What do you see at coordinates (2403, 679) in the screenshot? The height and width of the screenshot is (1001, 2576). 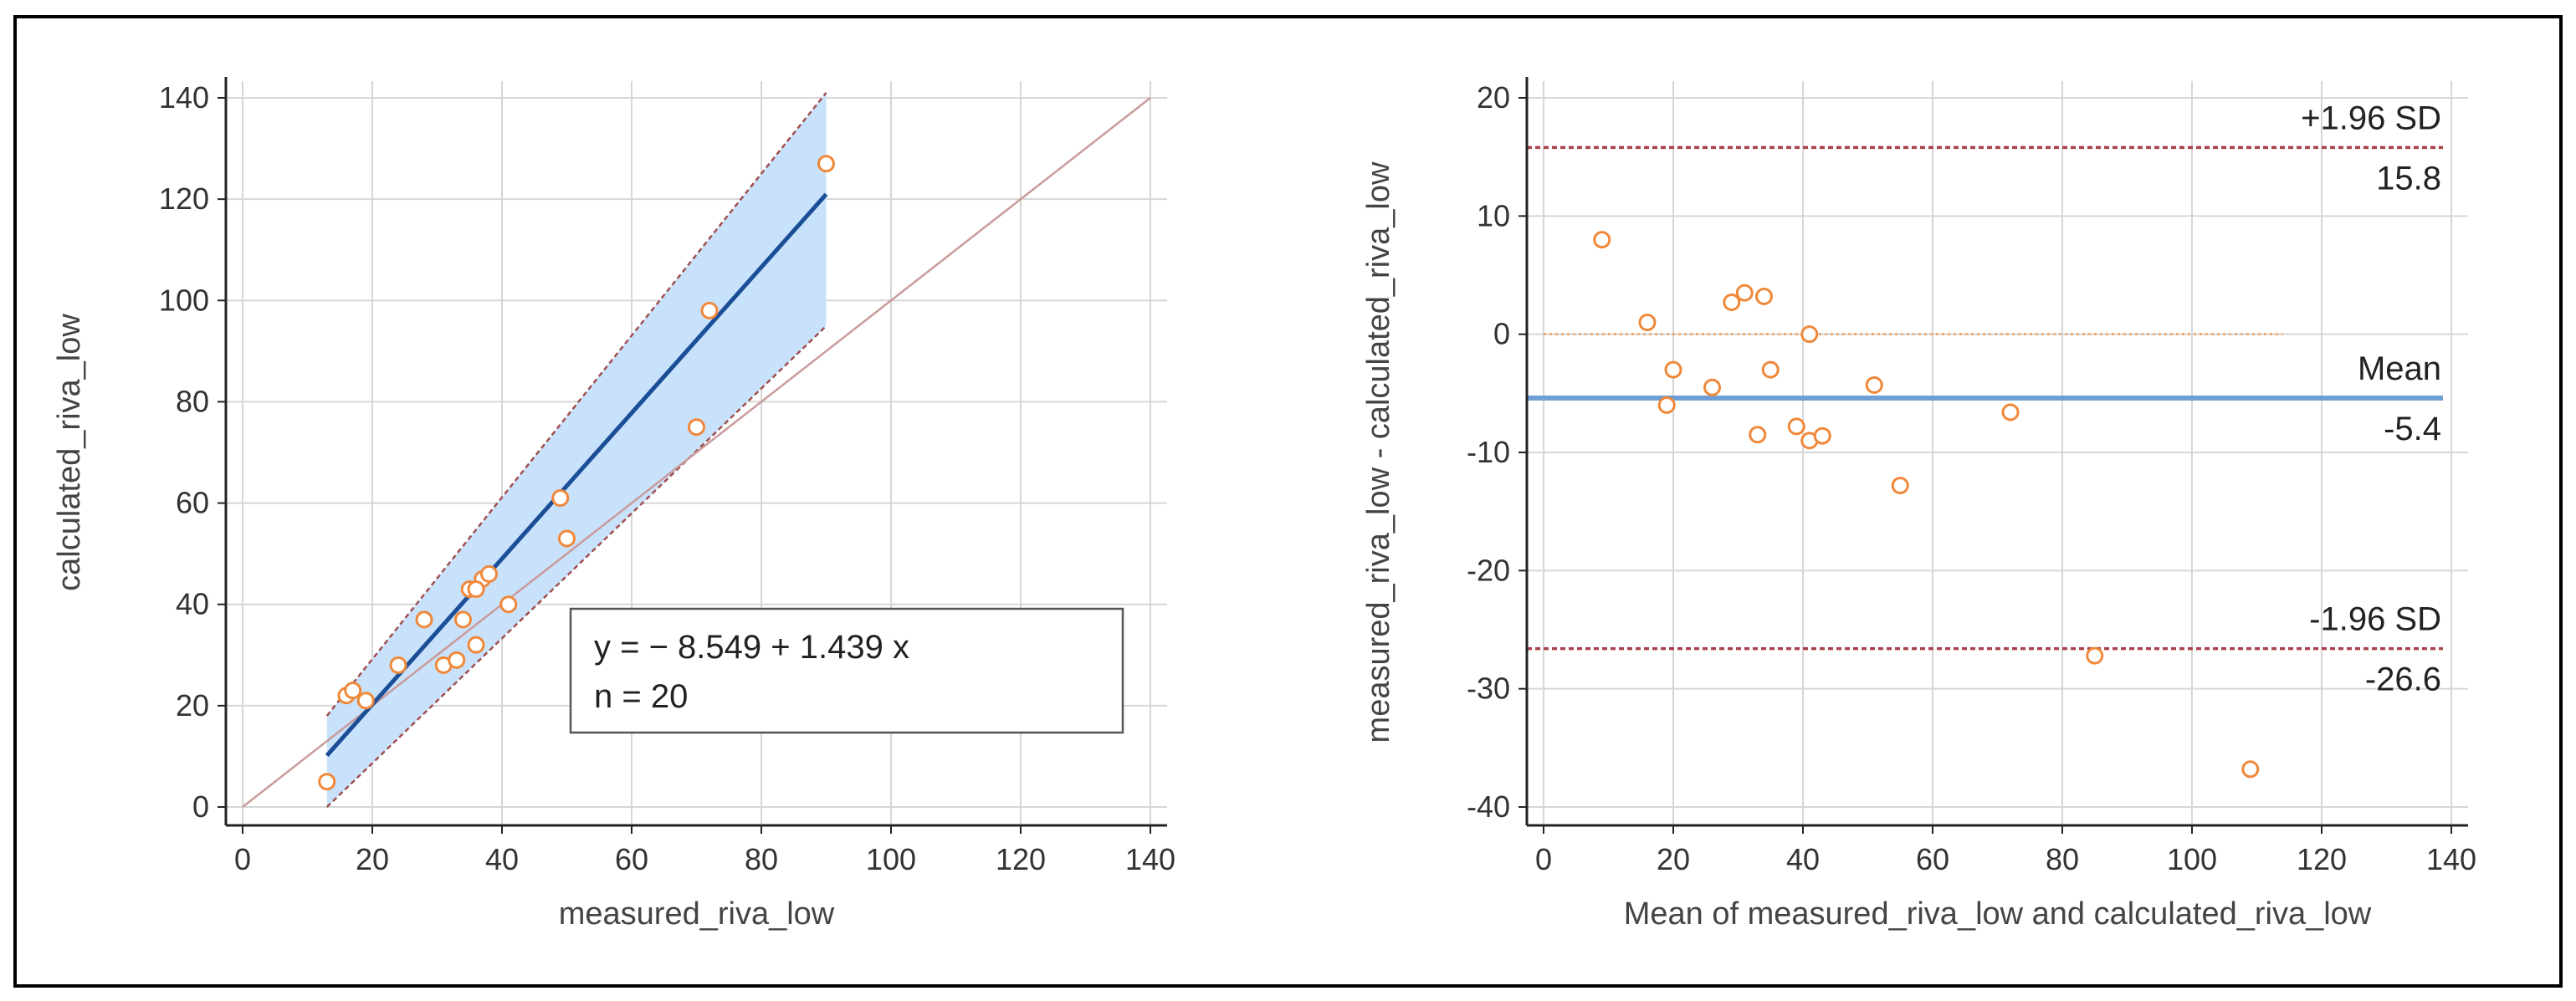 I see `lower-limit-value: -26.6` at bounding box center [2403, 679].